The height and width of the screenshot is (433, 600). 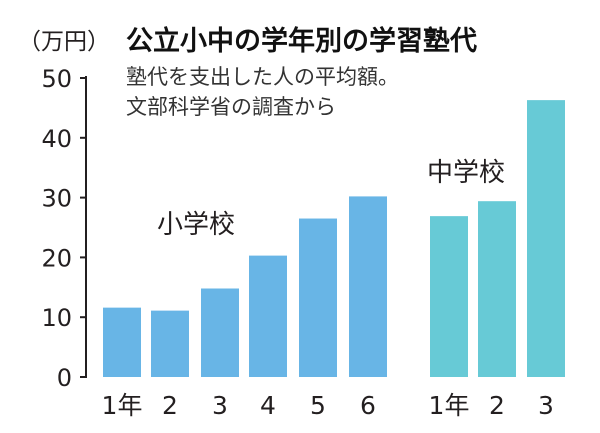 What do you see at coordinates (262, 77) in the screenshot?
I see `chart-subtitle-line-1: 塾代を支出した人の平均額。` at bounding box center [262, 77].